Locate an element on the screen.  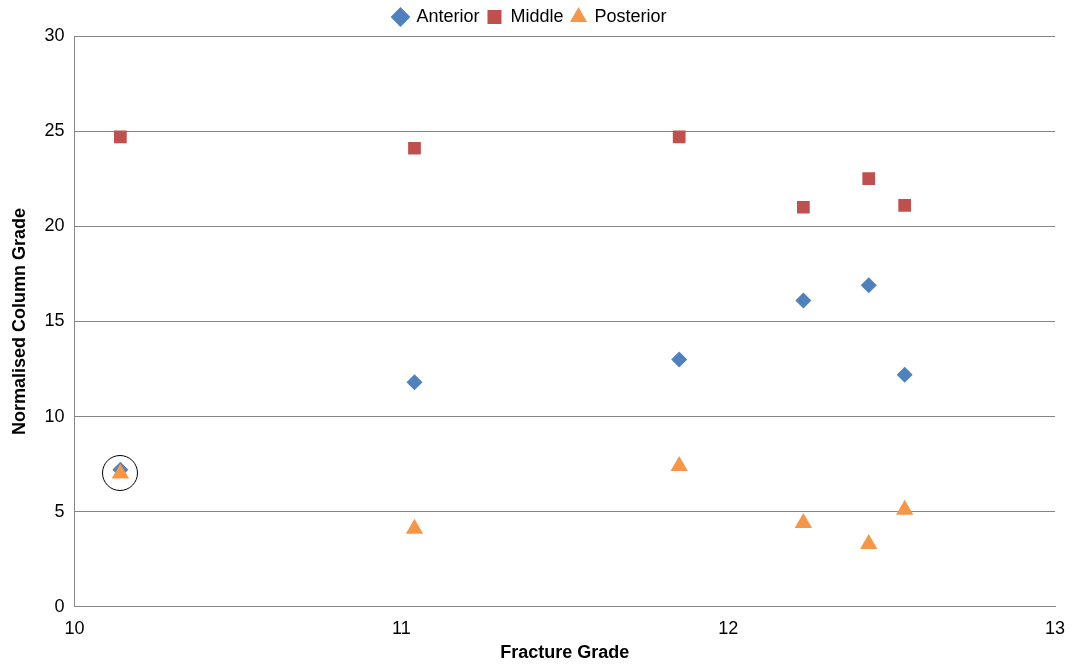
legend-label: Anterior is located at coordinates (448, 15).